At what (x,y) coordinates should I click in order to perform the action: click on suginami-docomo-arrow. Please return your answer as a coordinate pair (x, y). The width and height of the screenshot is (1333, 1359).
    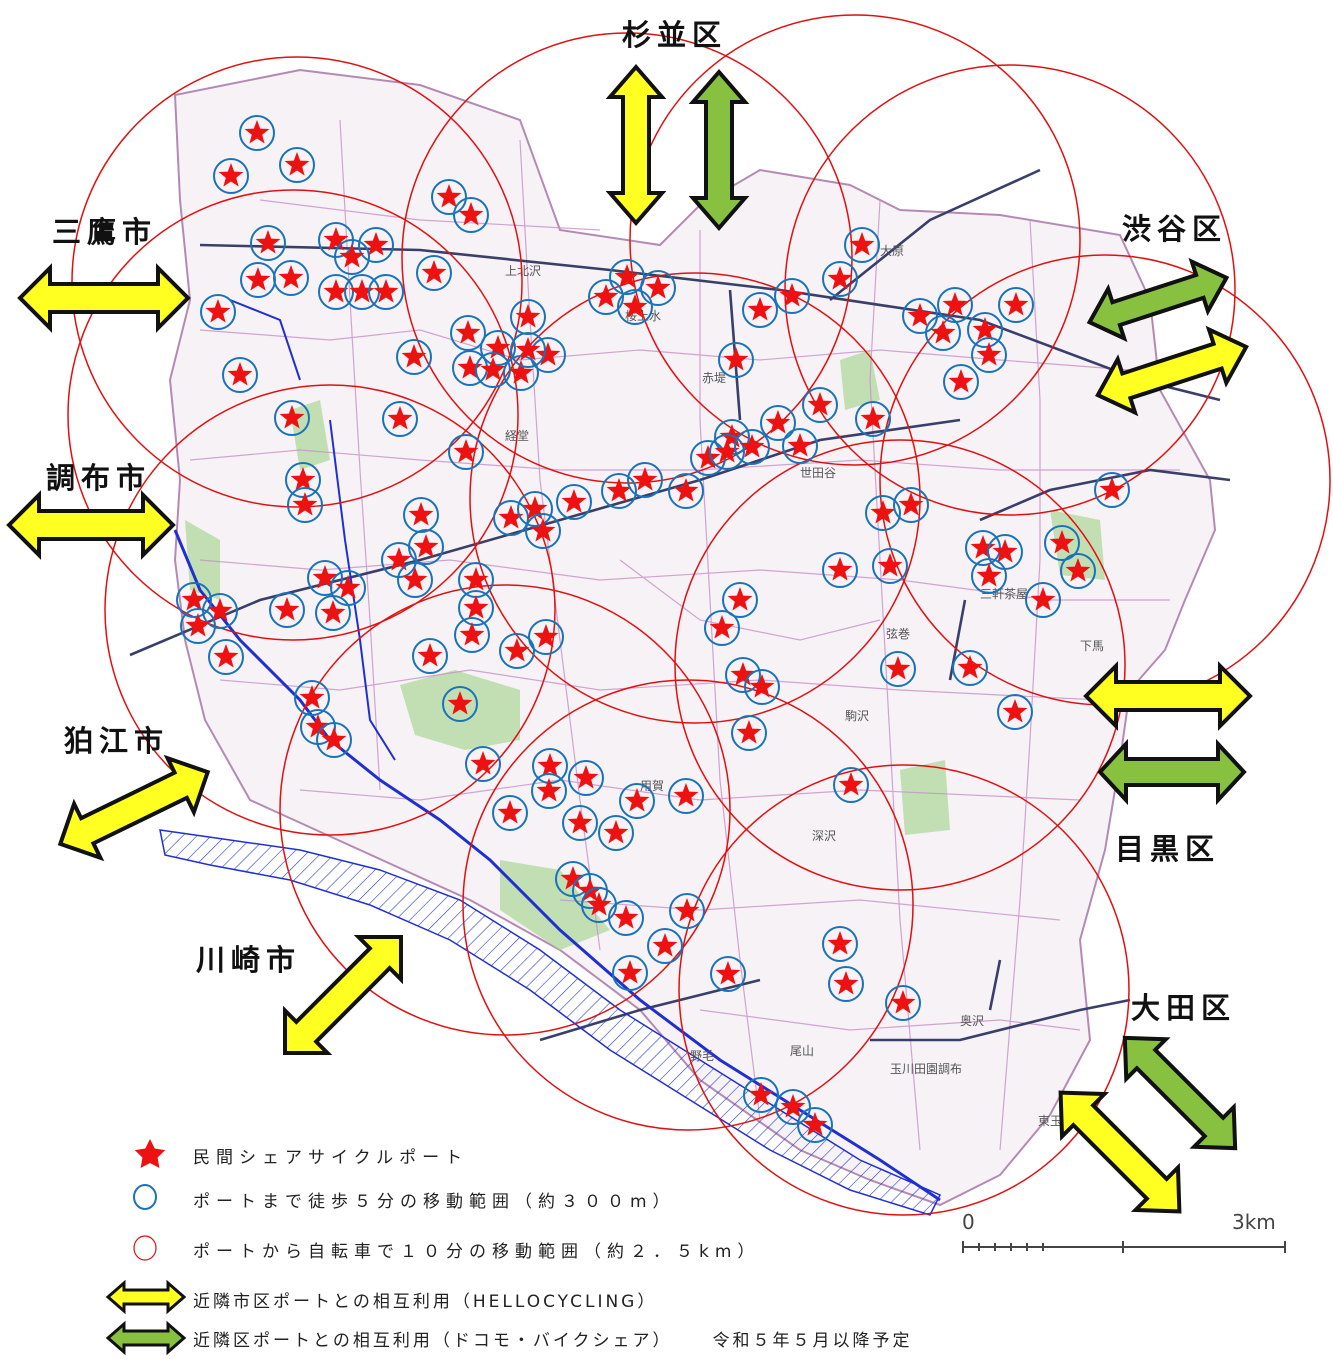
    Looking at the image, I should click on (719, 150).